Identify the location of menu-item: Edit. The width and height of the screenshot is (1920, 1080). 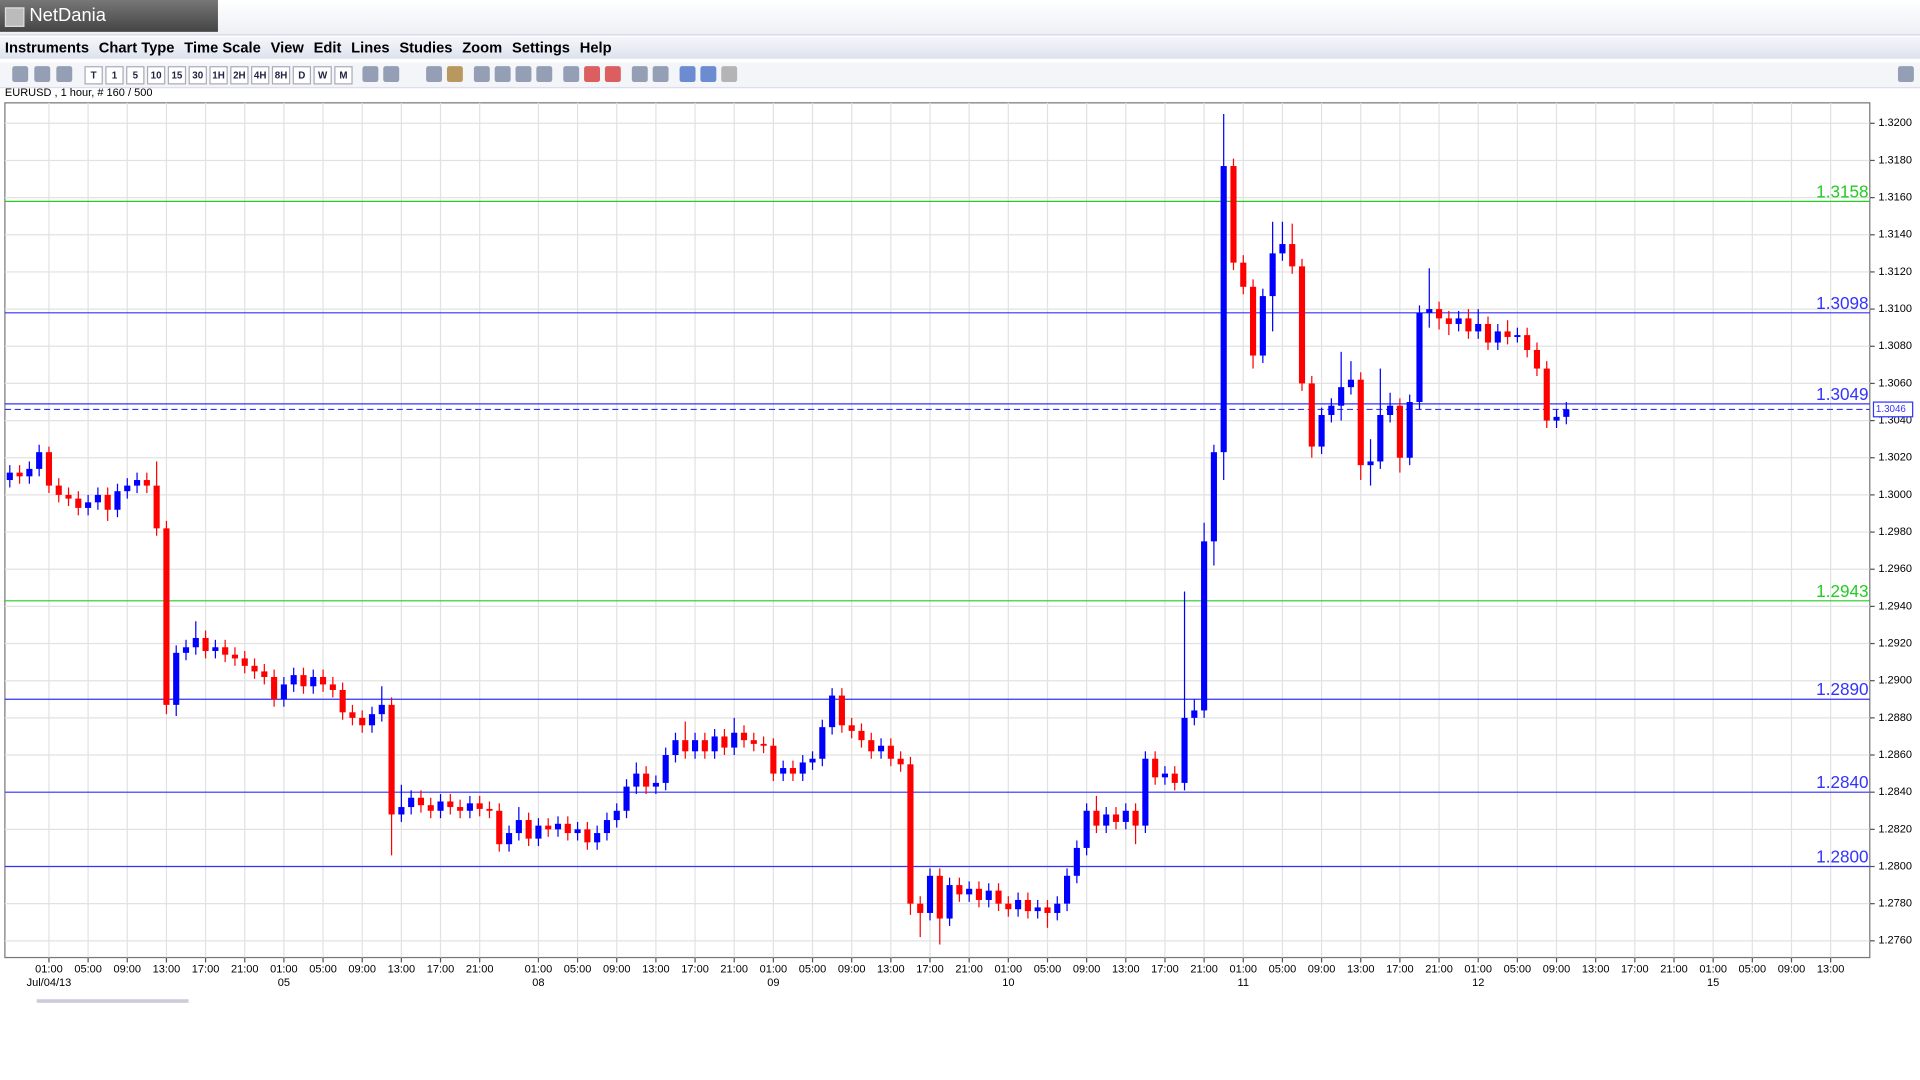
(327, 48).